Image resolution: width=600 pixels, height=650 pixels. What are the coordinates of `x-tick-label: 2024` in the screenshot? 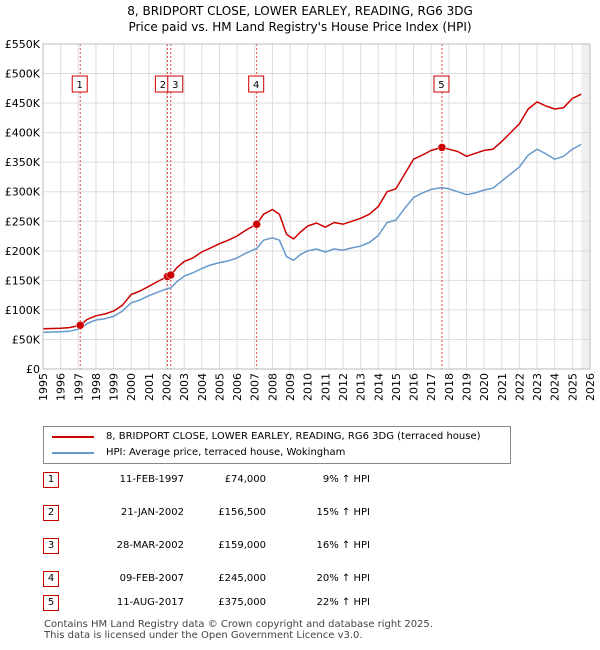 It's located at (555, 387).